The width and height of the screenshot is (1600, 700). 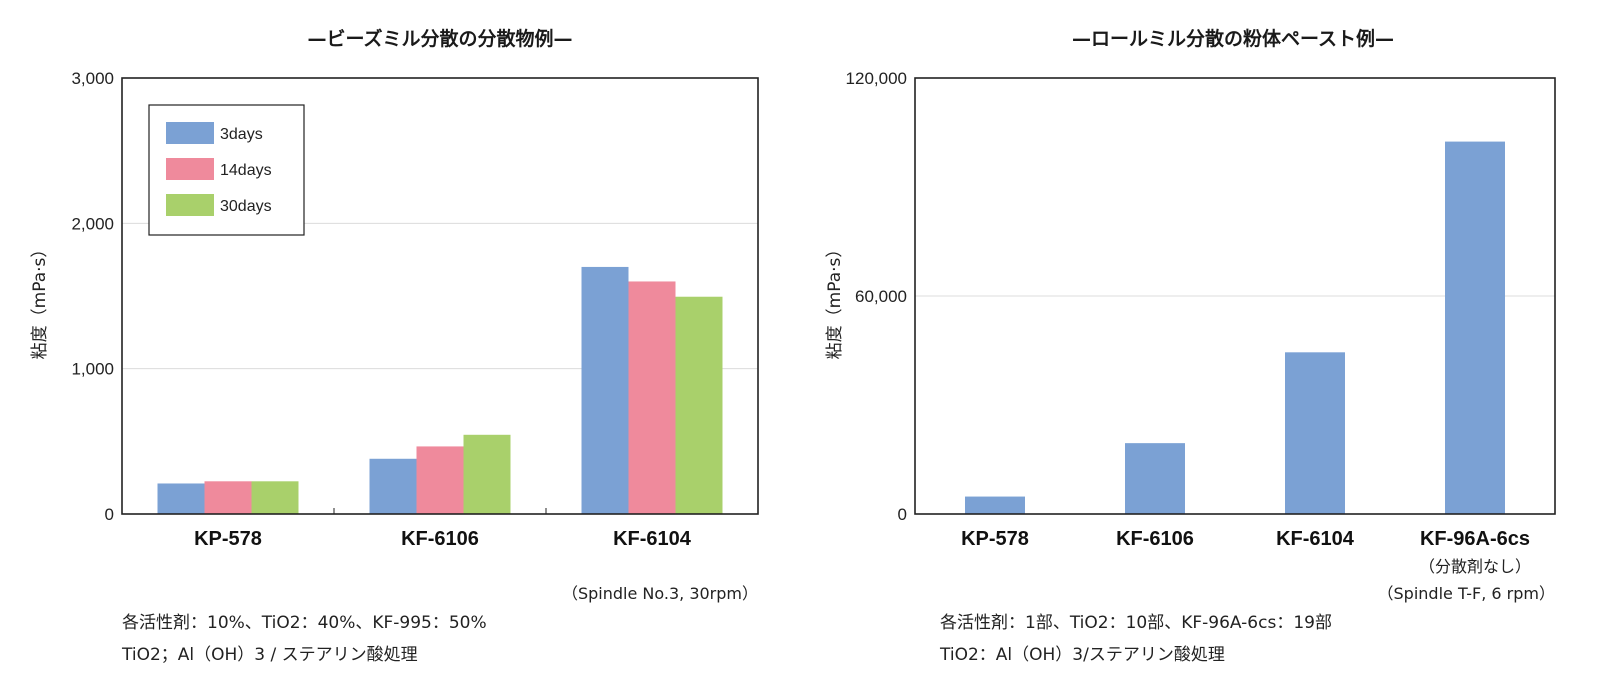 I want to click on chart2-note-1: 各活性剤：1部、TiO2：10部、KF-96A-6cs：19部, so click(x=1136, y=623).